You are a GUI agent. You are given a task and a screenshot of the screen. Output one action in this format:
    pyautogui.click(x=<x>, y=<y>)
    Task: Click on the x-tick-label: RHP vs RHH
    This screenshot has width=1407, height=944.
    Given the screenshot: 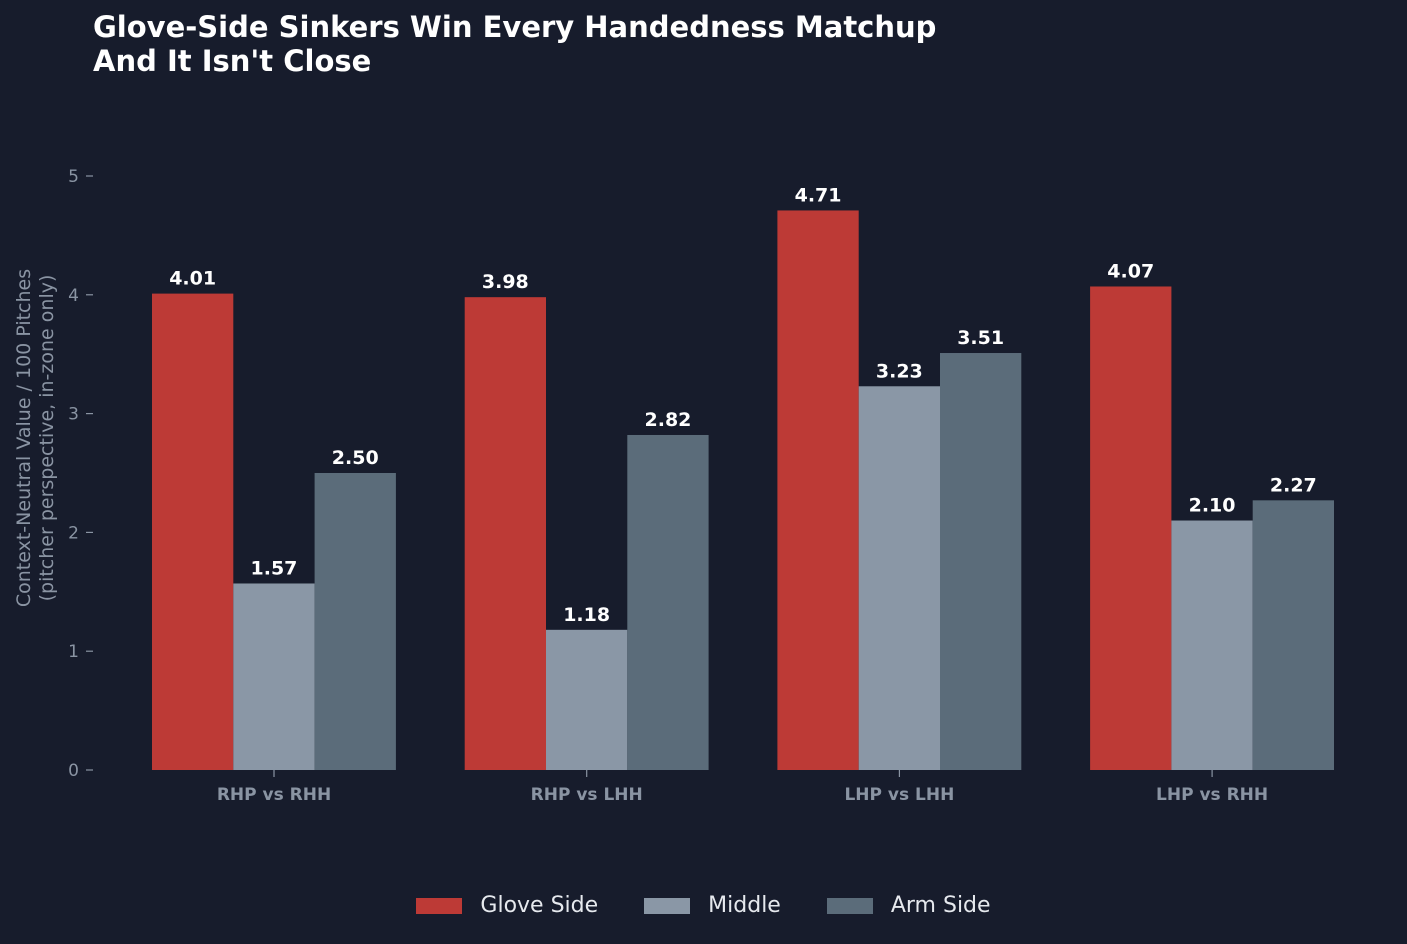 What is the action you would take?
    pyautogui.click(x=274, y=795)
    